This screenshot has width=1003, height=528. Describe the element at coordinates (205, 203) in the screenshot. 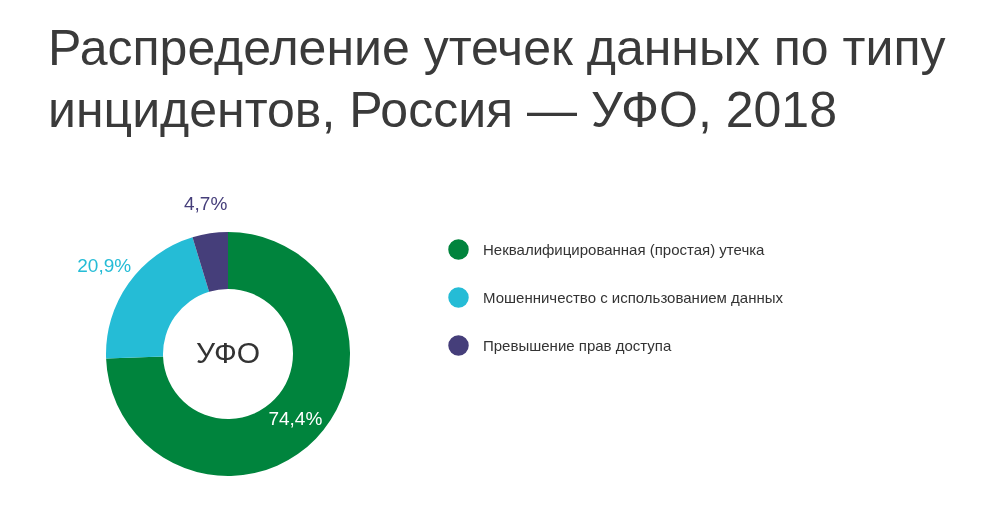

I see `data-label: 4,7%` at that location.